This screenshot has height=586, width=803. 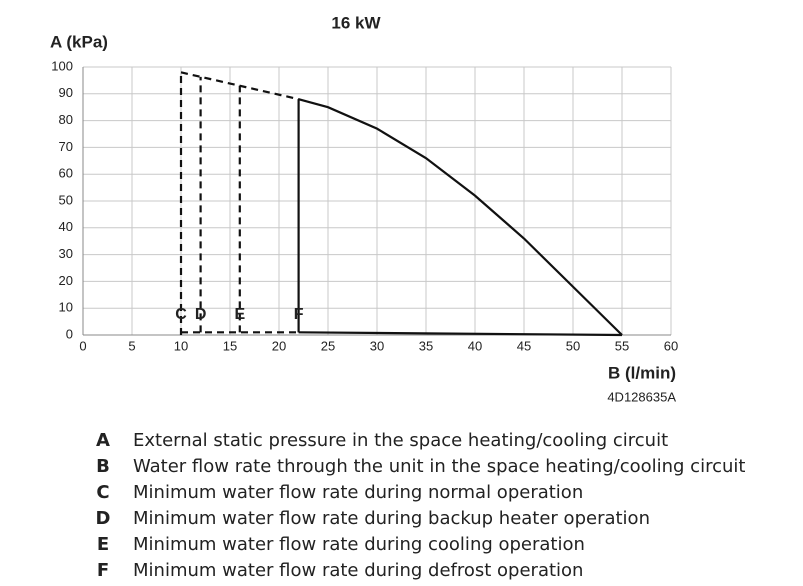 What do you see at coordinates (66, 280) in the screenshot?
I see `y-tick-label: 20` at bounding box center [66, 280].